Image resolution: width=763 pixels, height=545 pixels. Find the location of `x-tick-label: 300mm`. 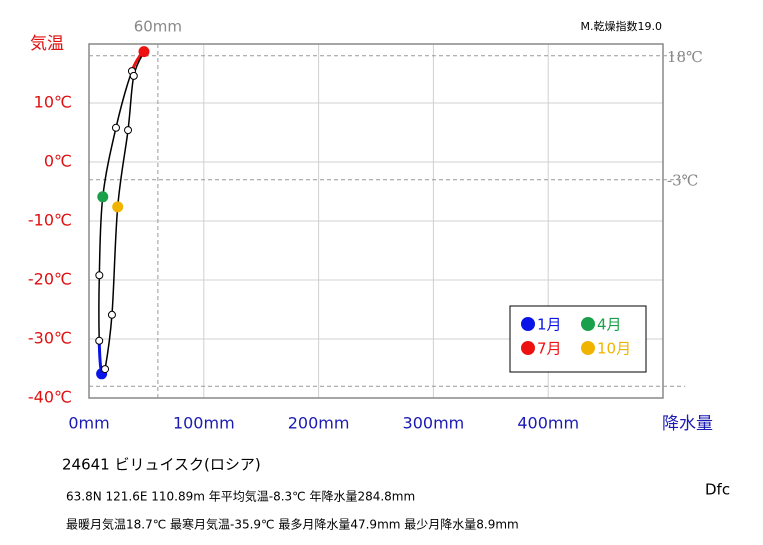

x-tick-label: 300mm is located at coordinates (434, 423).